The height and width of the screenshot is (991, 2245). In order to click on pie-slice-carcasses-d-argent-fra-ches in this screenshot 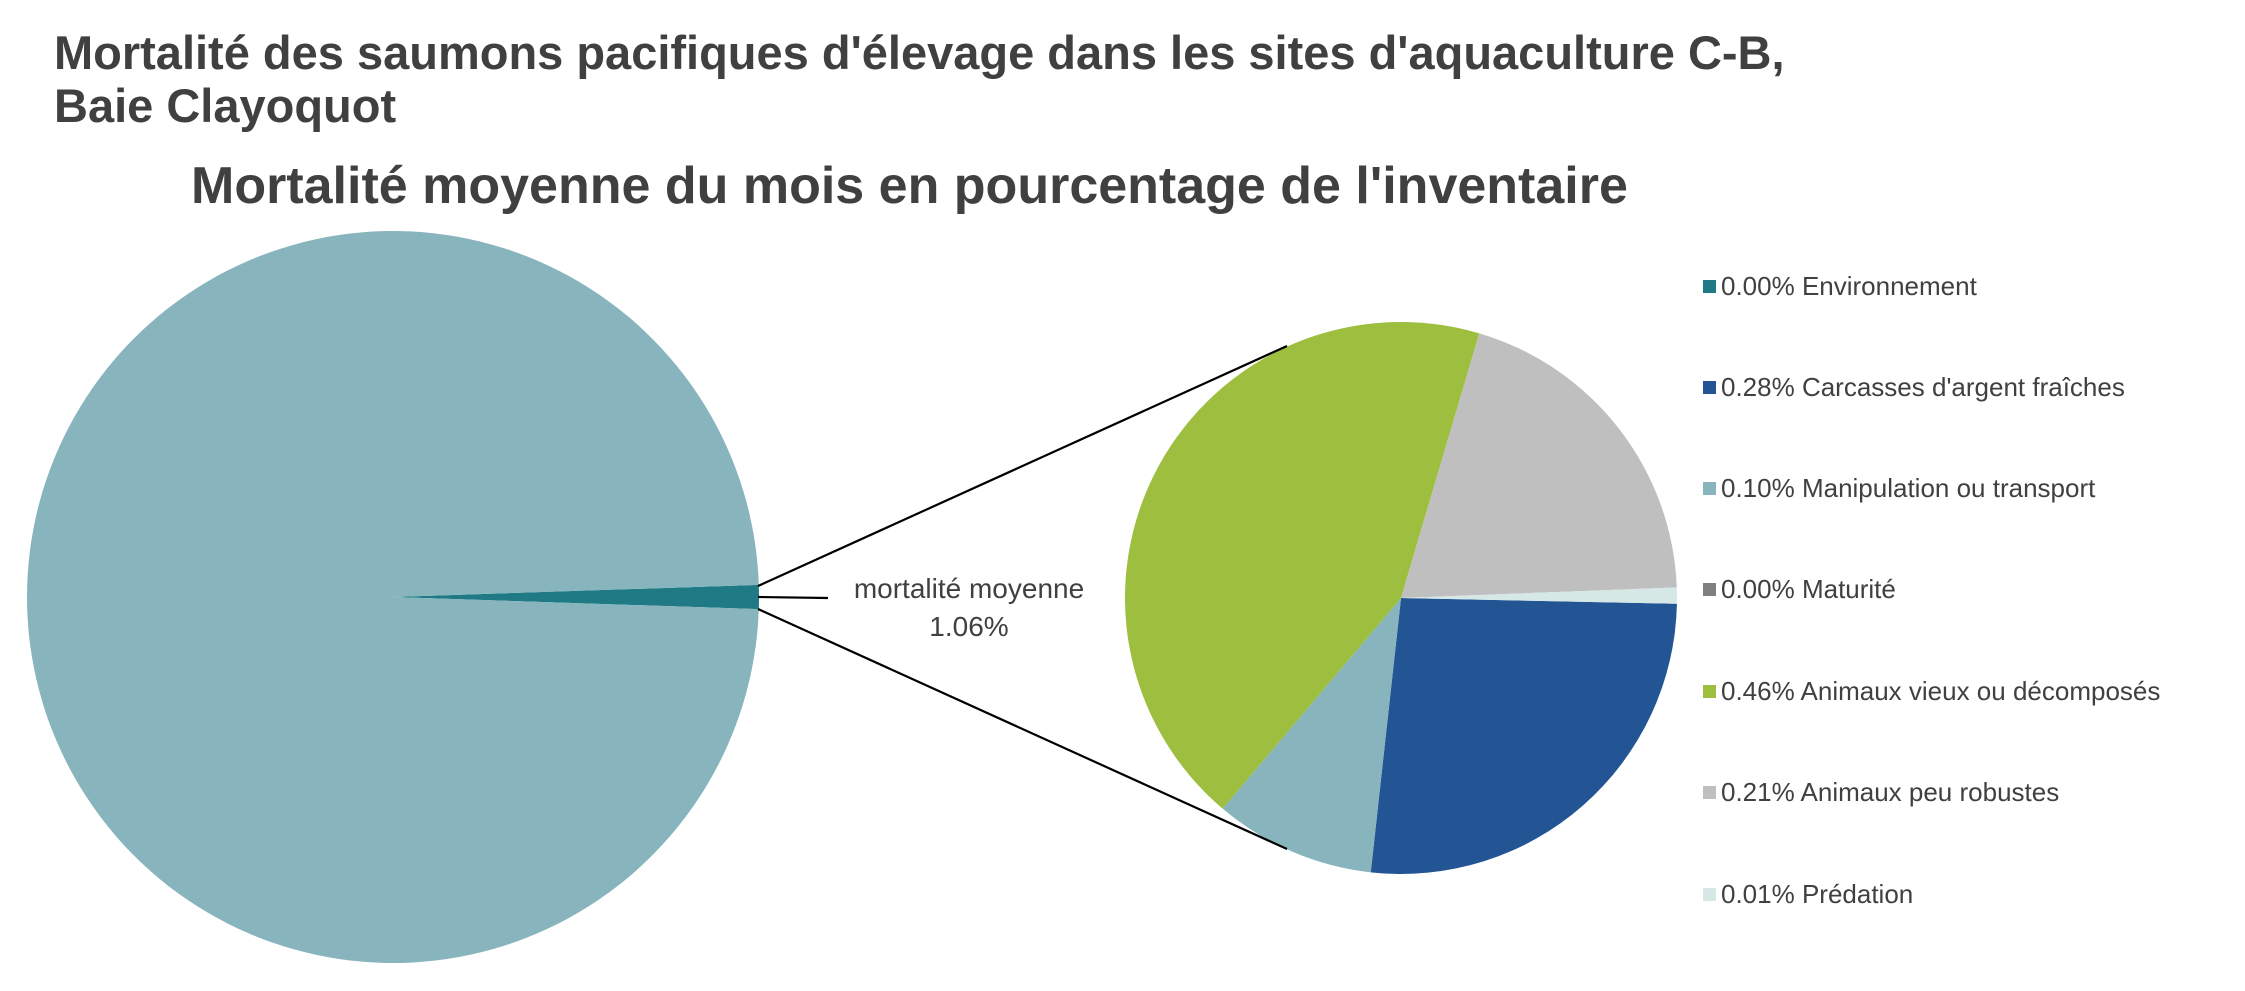, I will do `click(1523, 736)`.